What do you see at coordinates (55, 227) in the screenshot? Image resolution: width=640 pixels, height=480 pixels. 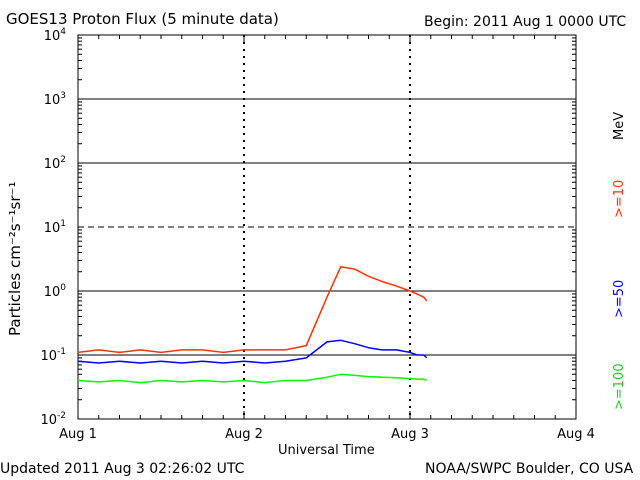 I see `y-tick-label: 10¹` at bounding box center [55, 227].